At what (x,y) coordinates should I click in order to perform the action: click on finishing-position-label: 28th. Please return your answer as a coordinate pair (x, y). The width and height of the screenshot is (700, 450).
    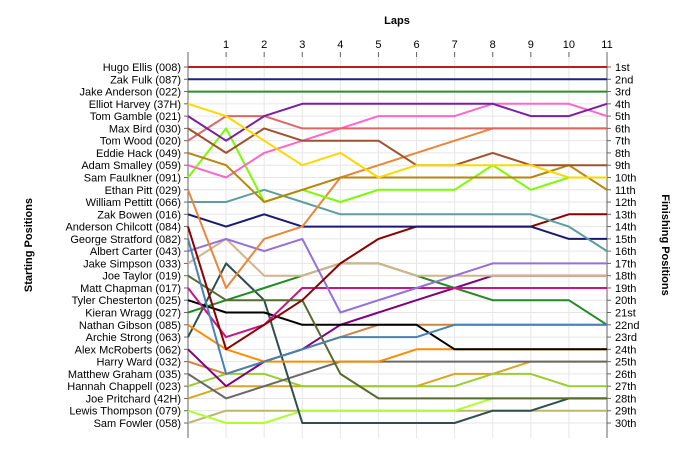
    Looking at the image, I should click on (625, 399).